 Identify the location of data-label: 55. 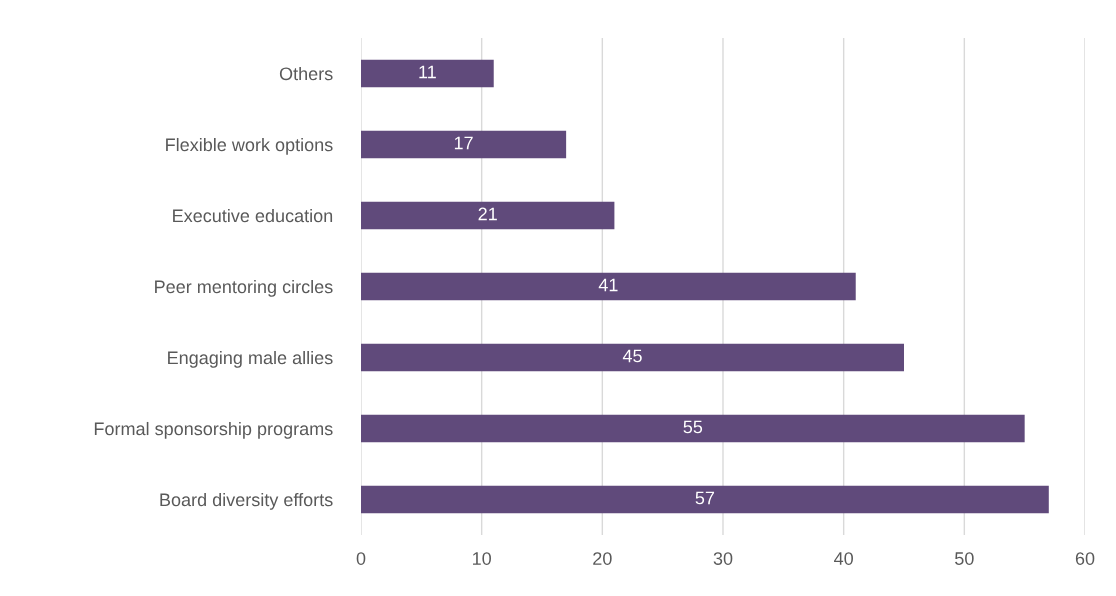
(693, 427).